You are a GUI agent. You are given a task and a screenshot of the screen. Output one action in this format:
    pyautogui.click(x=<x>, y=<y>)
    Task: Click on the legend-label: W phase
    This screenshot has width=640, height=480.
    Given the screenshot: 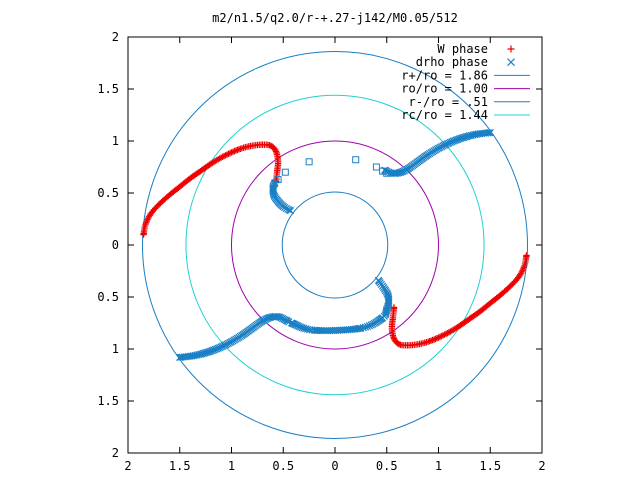 What is the action you would take?
    pyautogui.click(x=462, y=49)
    